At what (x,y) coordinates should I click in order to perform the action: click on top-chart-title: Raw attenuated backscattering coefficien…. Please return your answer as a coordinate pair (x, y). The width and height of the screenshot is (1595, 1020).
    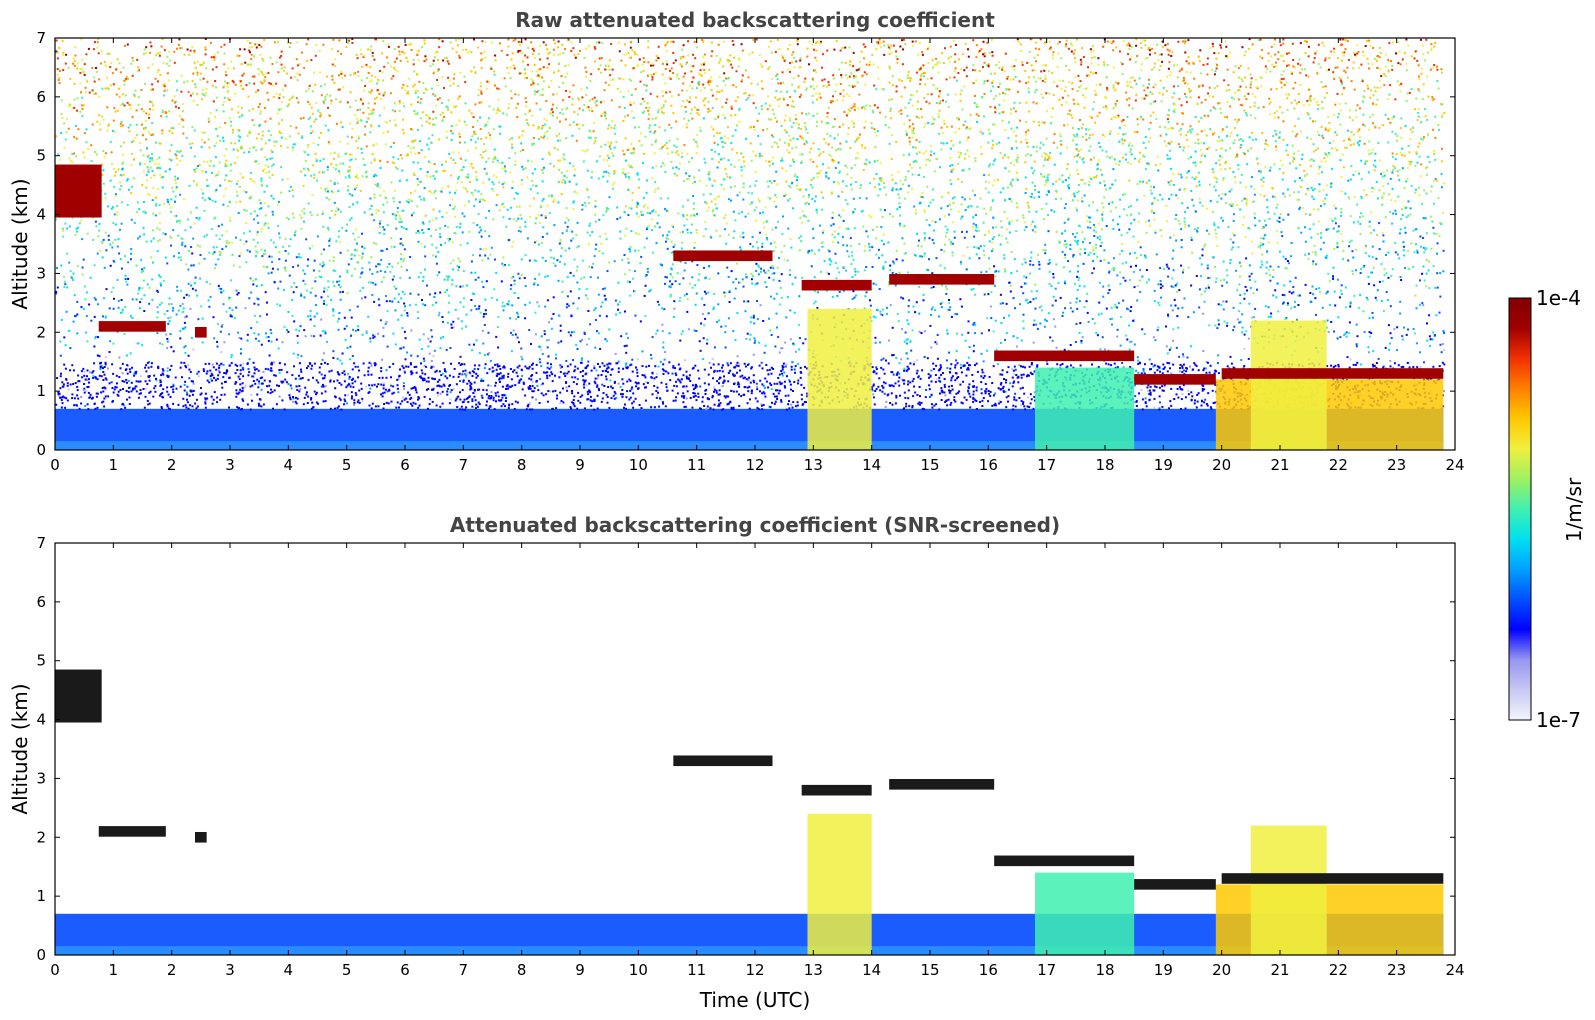
    Looking at the image, I should click on (755, 20).